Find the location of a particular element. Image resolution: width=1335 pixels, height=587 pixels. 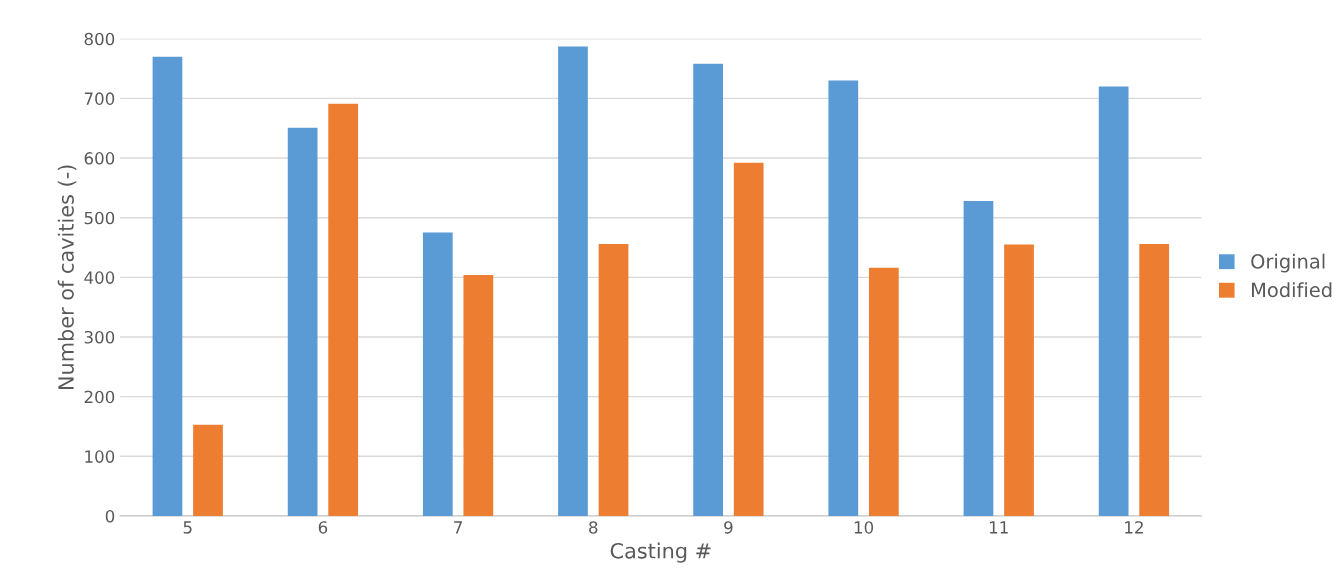

x-tick-label: 6 is located at coordinates (323, 527).